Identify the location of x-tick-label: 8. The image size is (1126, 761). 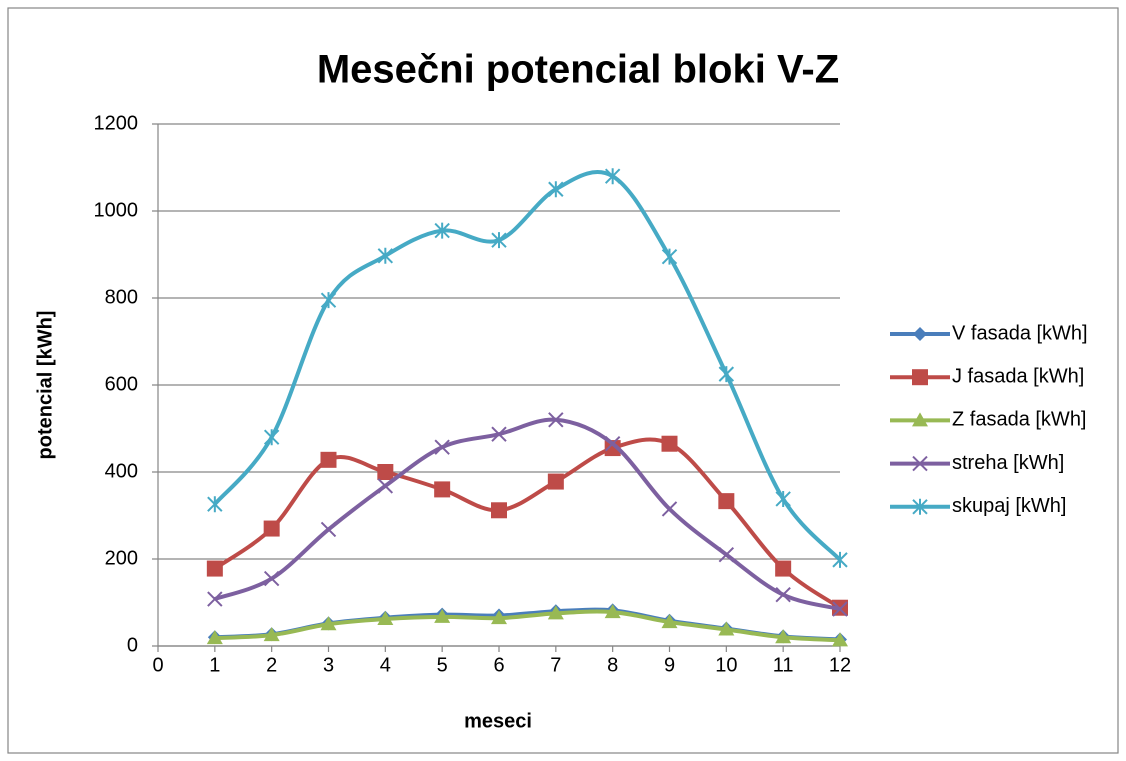
(612, 665).